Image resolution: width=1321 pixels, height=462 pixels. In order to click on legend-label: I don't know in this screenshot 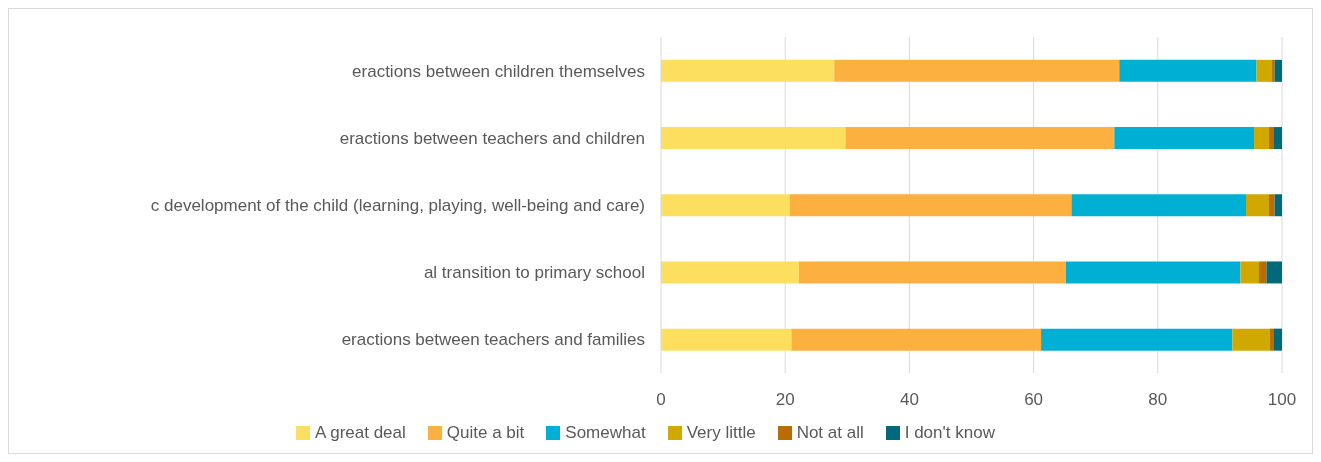, I will do `click(949, 433)`.